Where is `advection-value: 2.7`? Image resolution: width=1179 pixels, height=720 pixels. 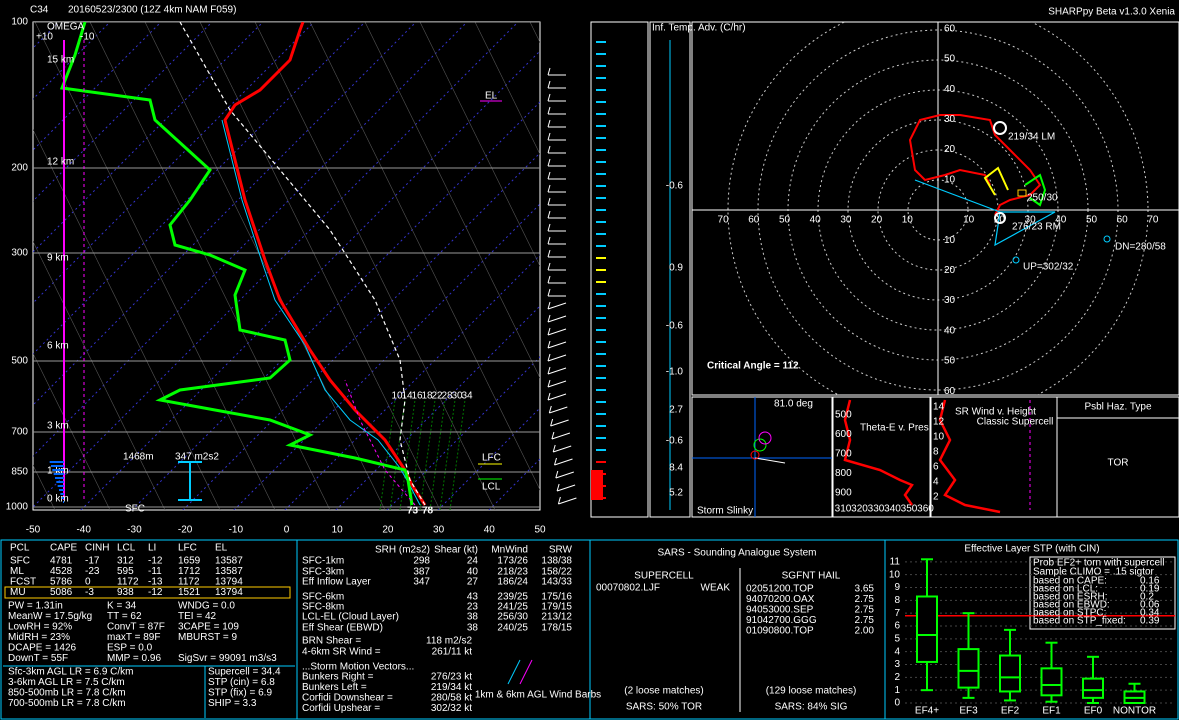 advection-value: 2.7 is located at coordinates (676, 410).